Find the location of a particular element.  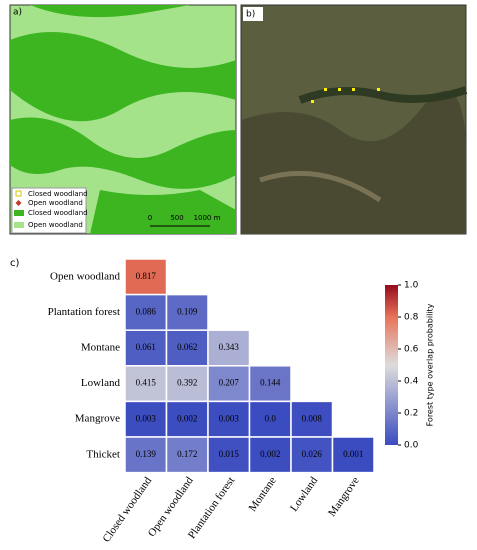

cell-label: 0.109 is located at coordinates (187, 311).